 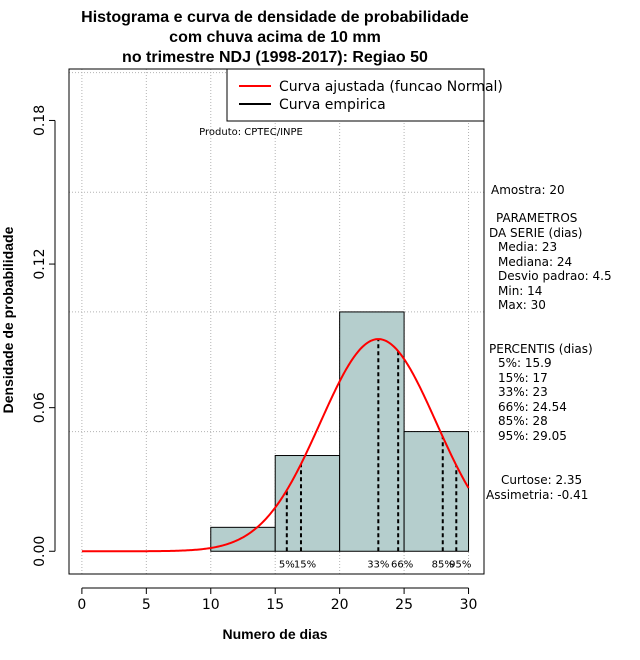 I want to click on param-stddev: Desvio padrao: 4.5, so click(x=555, y=276).